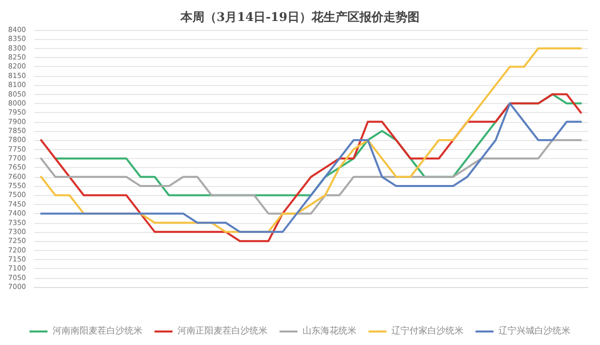 This screenshot has width=600, height=345. I want to click on legend-label: 河南正阳麦茬白沙统米, so click(223, 331).